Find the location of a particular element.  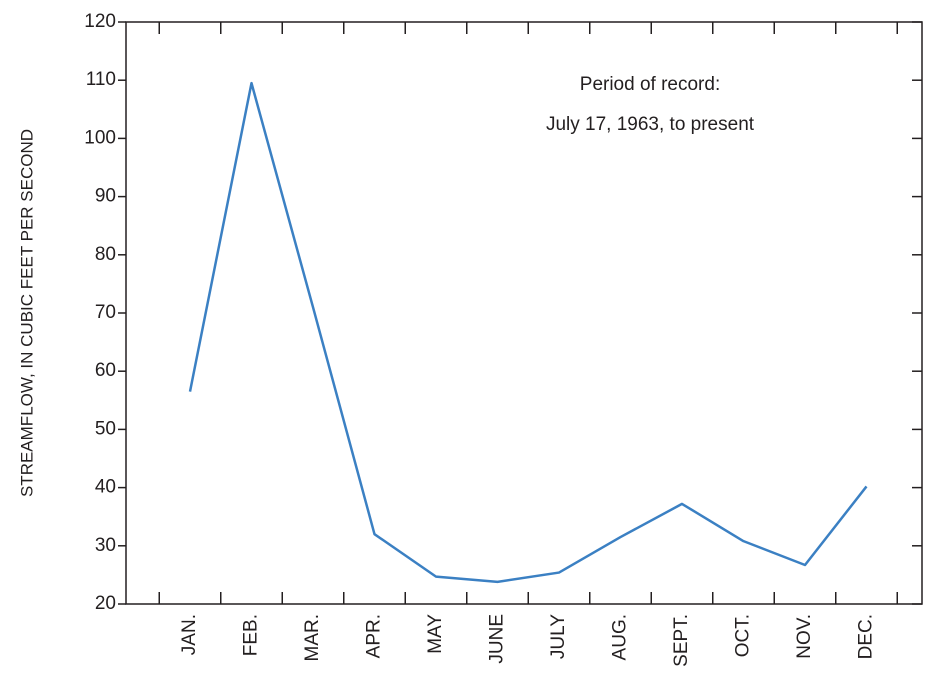

x-tick-label: OCT. is located at coordinates (743, 635).